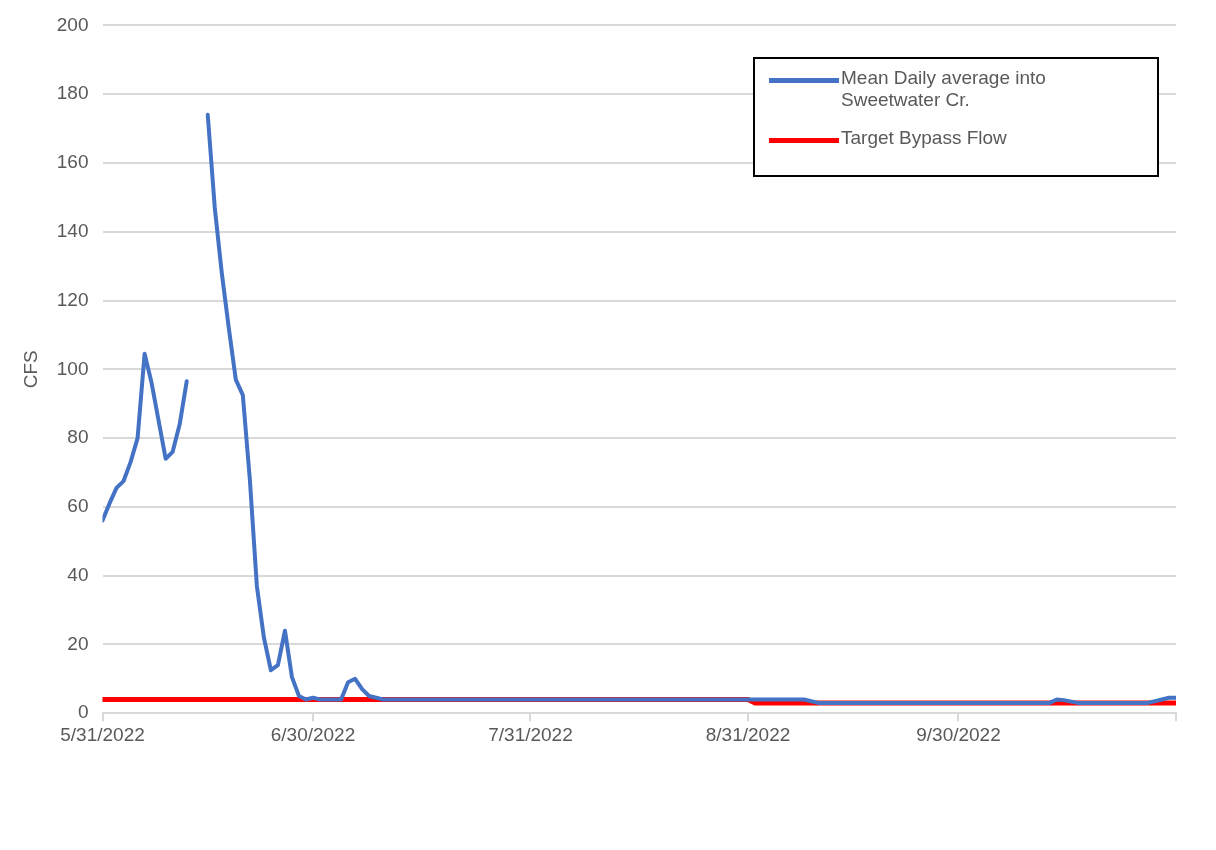 The image size is (1216, 850). Describe the element at coordinates (944, 89) in the screenshot. I see `legend-label: Mean Daily average into Sweetwater Cr.` at that location.